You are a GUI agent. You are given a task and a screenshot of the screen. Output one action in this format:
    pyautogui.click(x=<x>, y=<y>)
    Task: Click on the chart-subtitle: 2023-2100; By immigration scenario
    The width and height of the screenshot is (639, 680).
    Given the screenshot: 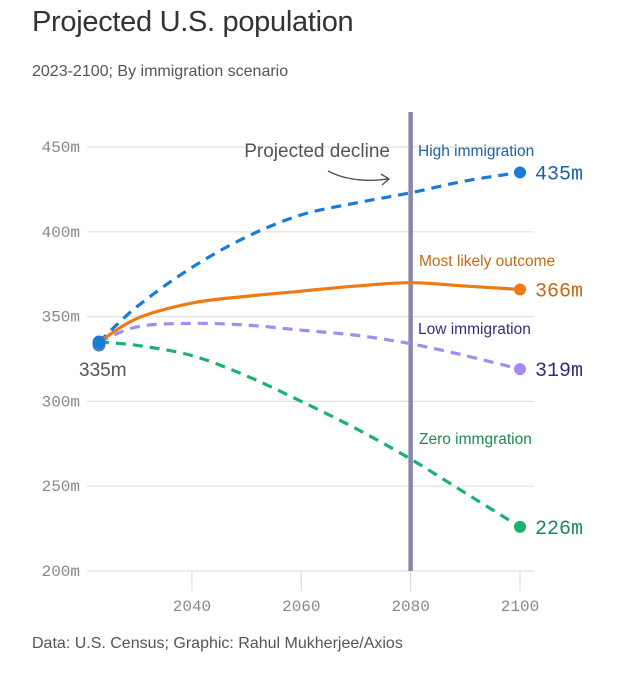 What is the action you would take?
    pyautogui.click(x=160, y=71)
    